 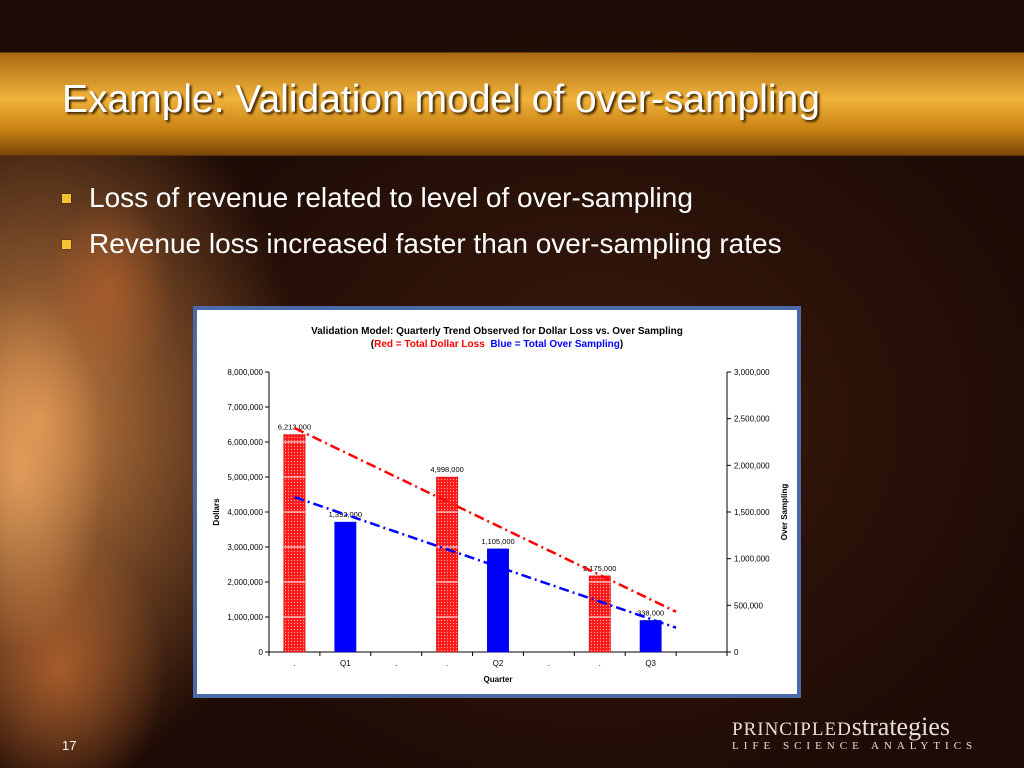 What do you see at coordinates (752, 419) in the screenshot?
I see `y-tick-label-right: 2,500,000` at bounding box center [752, 419].